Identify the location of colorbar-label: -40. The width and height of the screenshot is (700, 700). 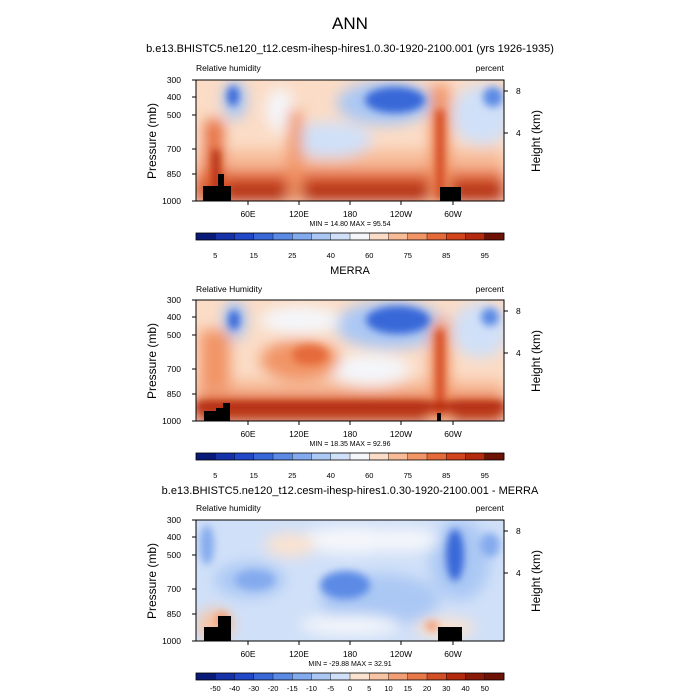
(234, 688).